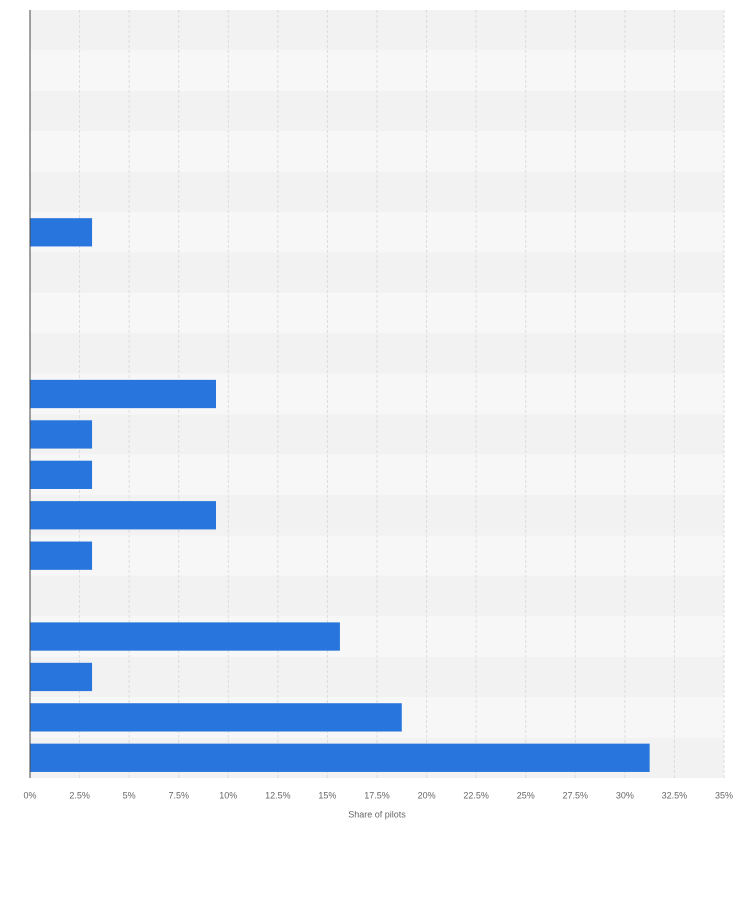 The height and width of the screenshot is (899, 754). I want to click on x-tick-label: 17.5%, so click(377, 795).